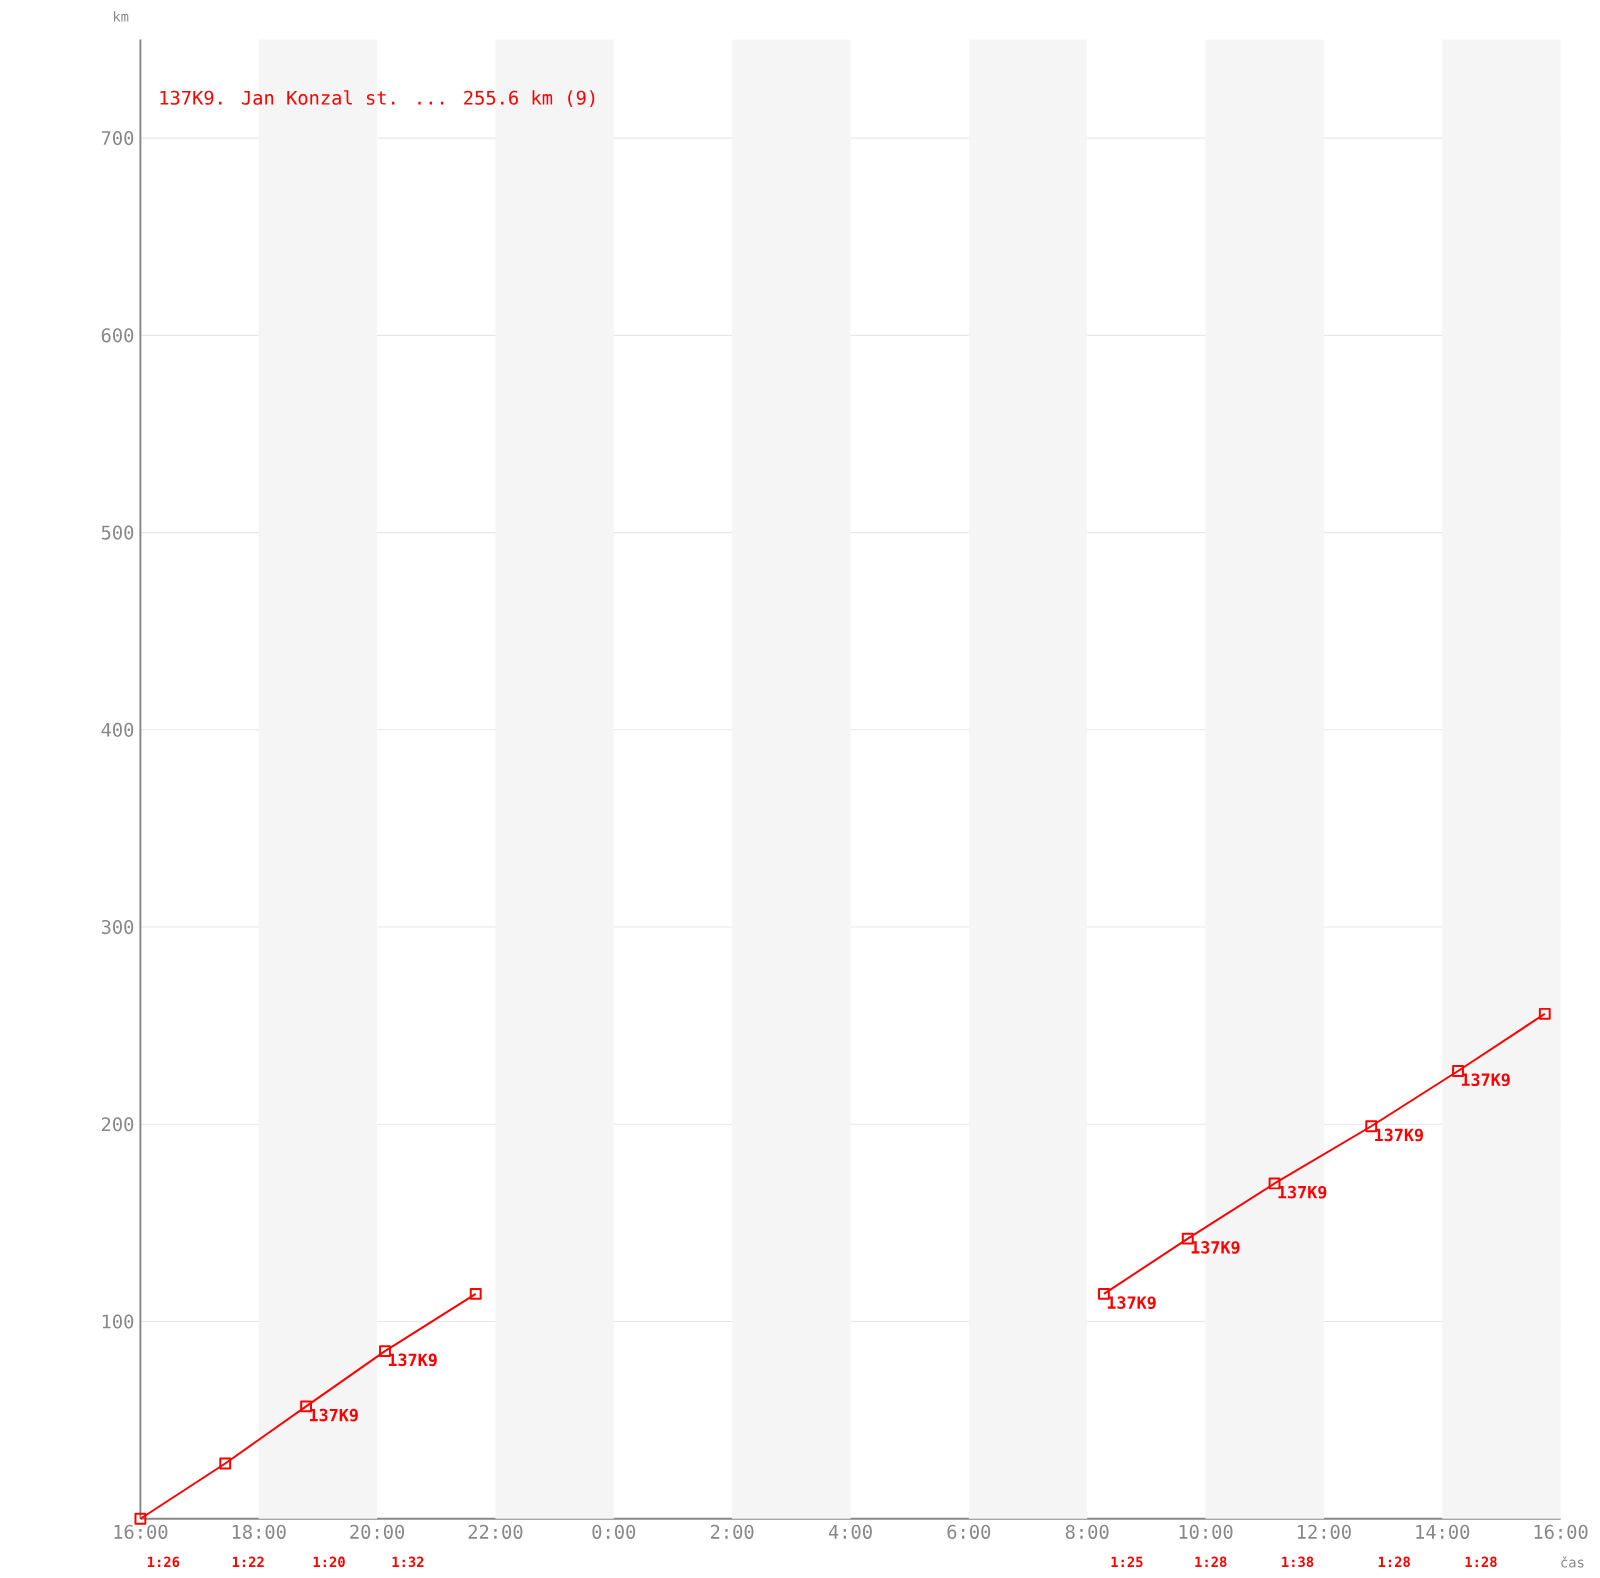 The height and width of the screenshot is (1578, 1600). I want to click on x-tick-label: 12:00, so click(1324, 1531).